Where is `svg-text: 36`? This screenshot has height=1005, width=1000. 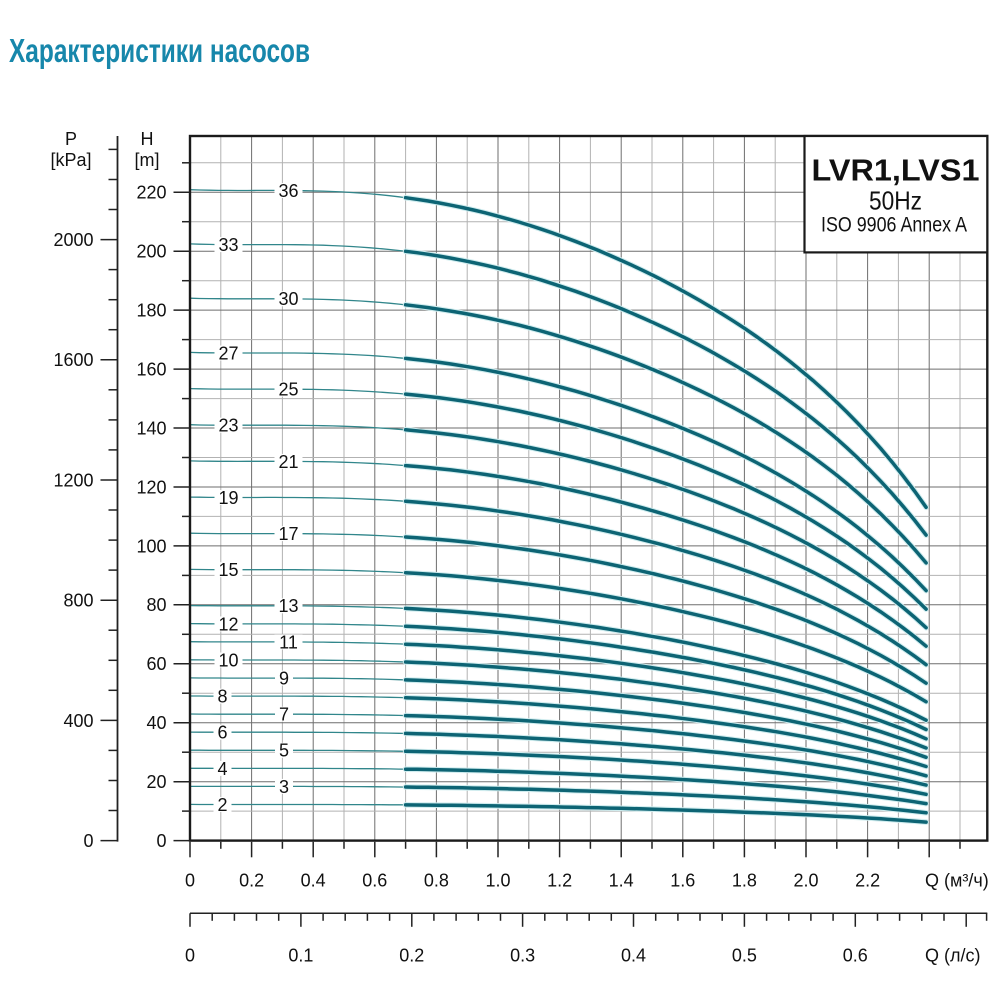
svg-text: 36 is located at coordinates (288, 191).